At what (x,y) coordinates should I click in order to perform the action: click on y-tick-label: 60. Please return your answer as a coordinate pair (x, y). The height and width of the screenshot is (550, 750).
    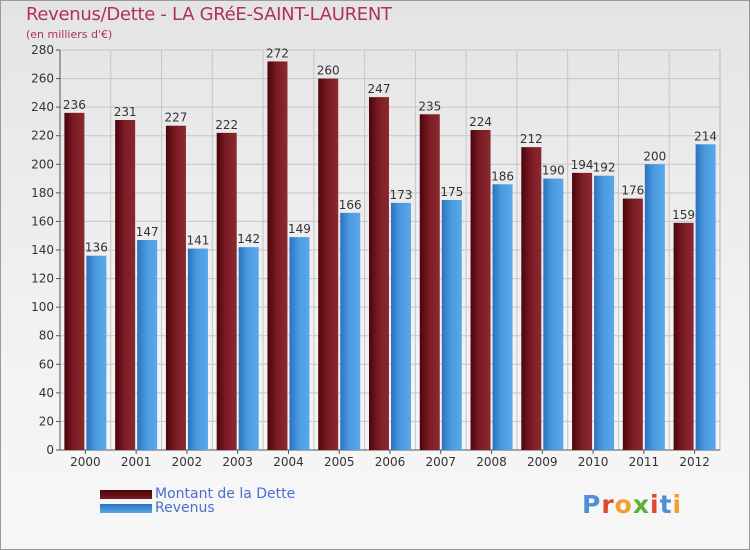
    Looking at the image, I should click on (46, 364).